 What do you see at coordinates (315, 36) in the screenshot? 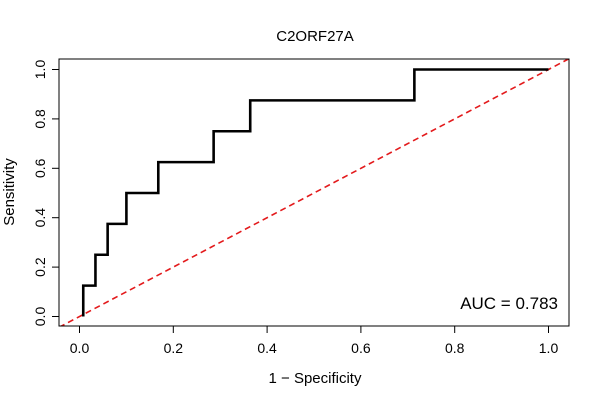
I see `chart-title: C2ORF27A` at bounding box center [315, 36].